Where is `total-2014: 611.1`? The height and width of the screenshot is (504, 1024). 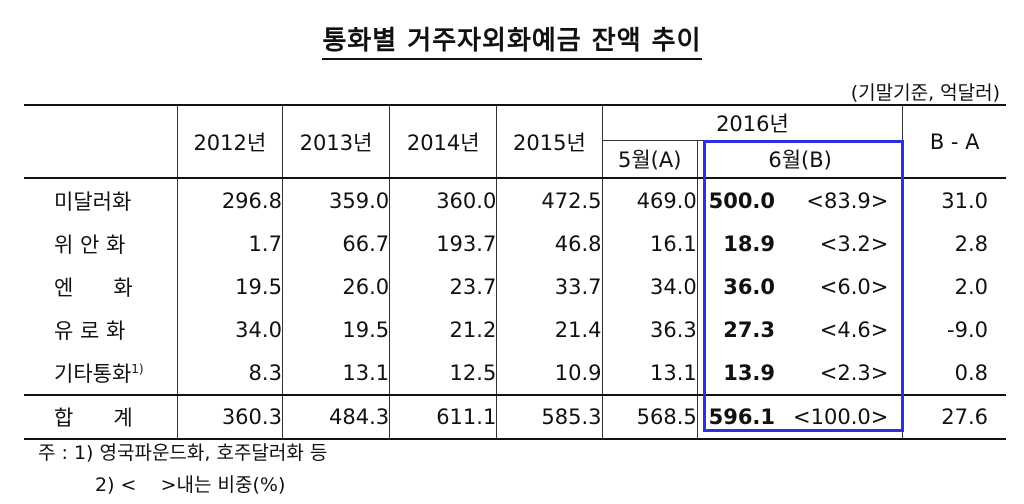 total-2014: 611.1 is located at coordinates (443, 417).